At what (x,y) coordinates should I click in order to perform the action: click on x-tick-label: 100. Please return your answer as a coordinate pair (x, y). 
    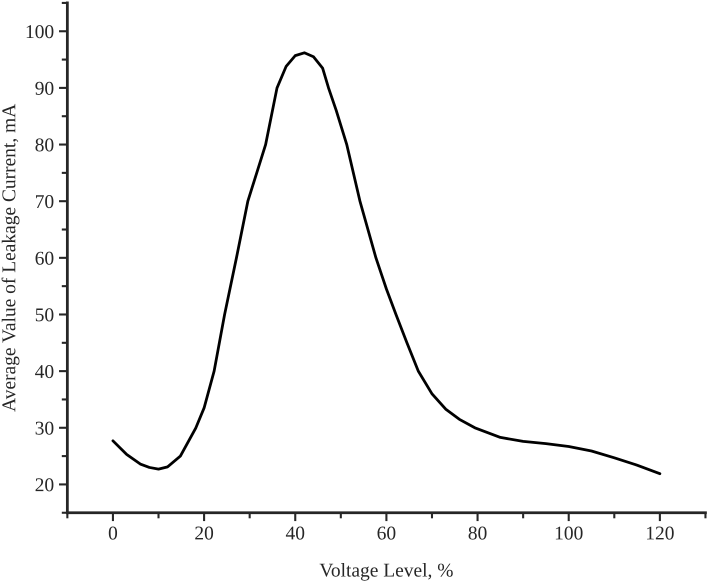
    Looking at the image, I should click on (569, 533).